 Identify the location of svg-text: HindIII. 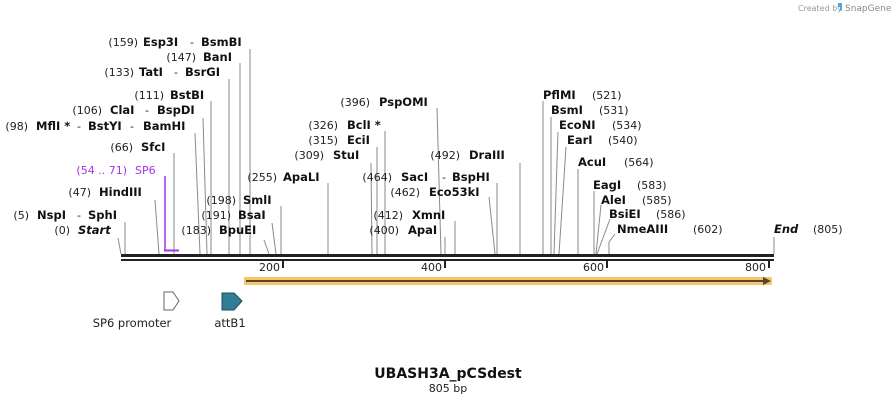
(120, 192).